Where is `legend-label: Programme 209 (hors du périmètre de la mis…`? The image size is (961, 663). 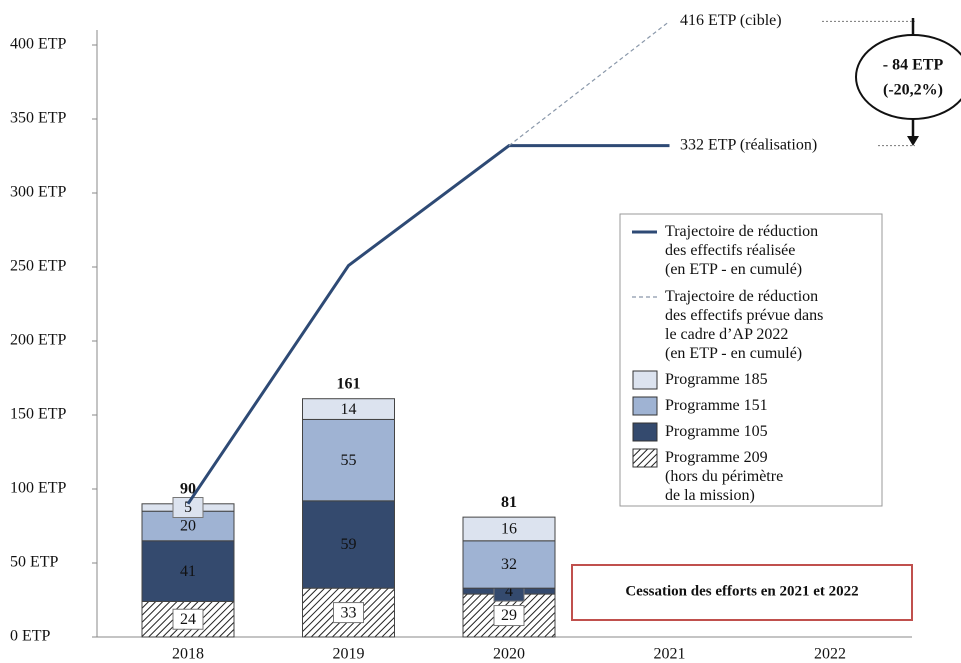 legend-label: Programme 209 (hors du périmètre de la mis… is located at coordinates (724, 476).